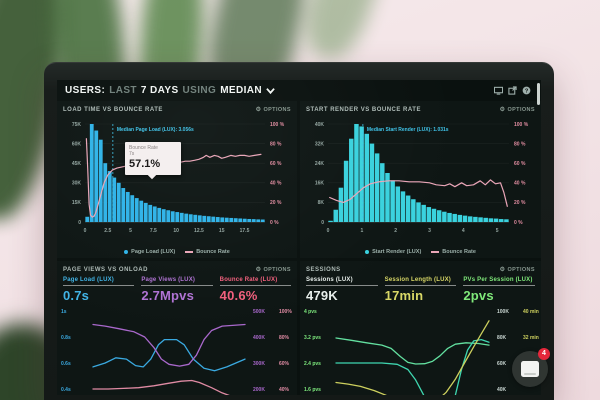 The image size is (600, 400). I want to click on svg-text: 40 %, so click(520, 184).